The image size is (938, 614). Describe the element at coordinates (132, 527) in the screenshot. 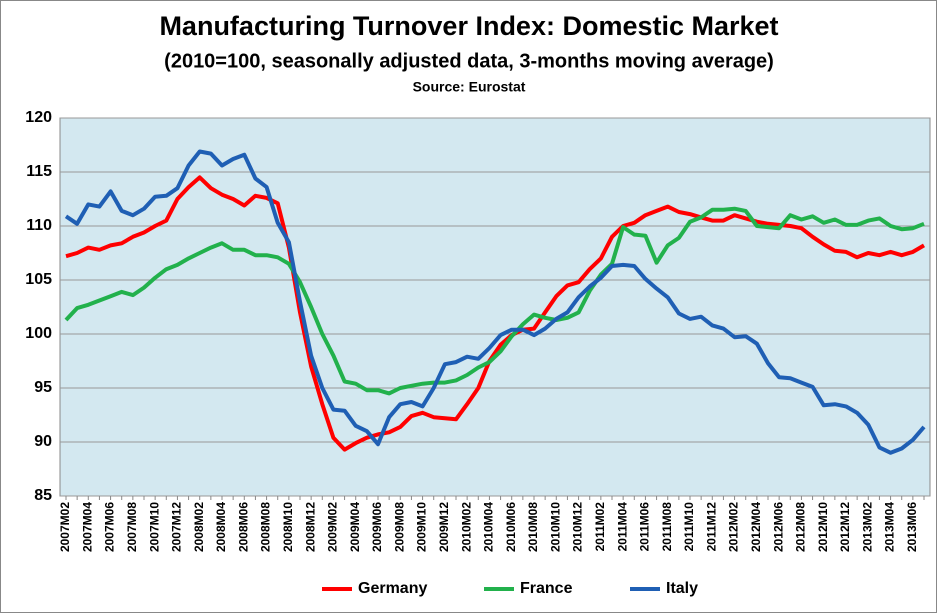

I see `x-tick-label: 2007M08` at that location.